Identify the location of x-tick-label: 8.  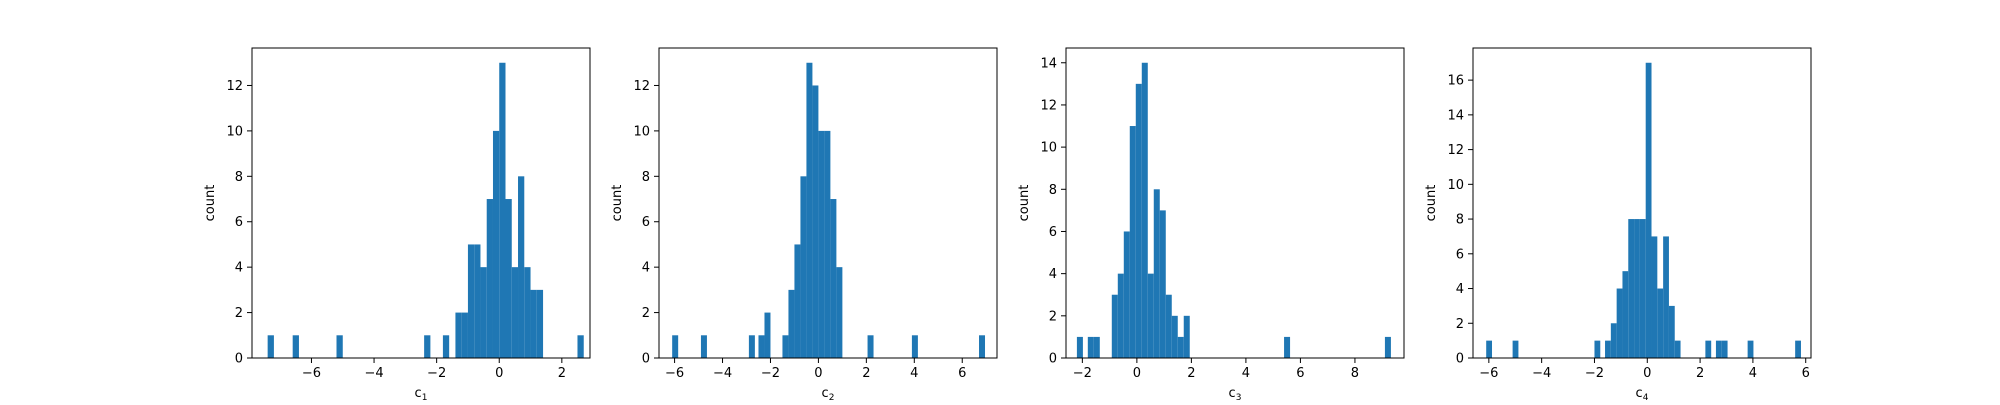
(1355, 373).